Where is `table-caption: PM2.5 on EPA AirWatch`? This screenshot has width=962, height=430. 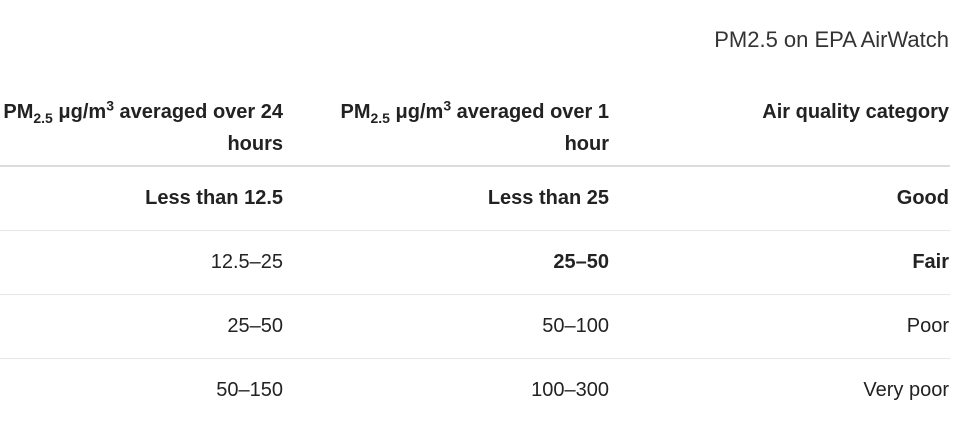 table-caption: PM2.5 on EPA AirWatch is located at coordinates (831, 39).